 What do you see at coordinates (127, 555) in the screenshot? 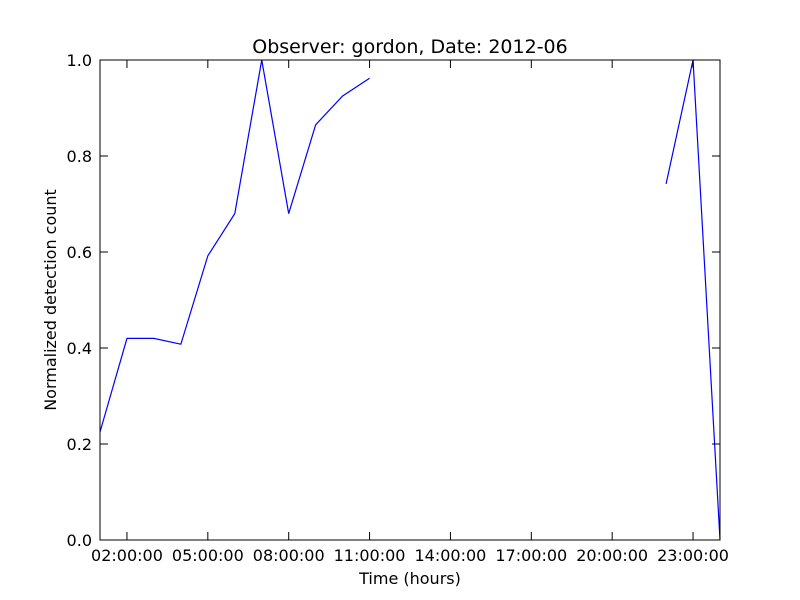
I see `x-tick-label: 02:00:00` at bounding box center [127, 555].